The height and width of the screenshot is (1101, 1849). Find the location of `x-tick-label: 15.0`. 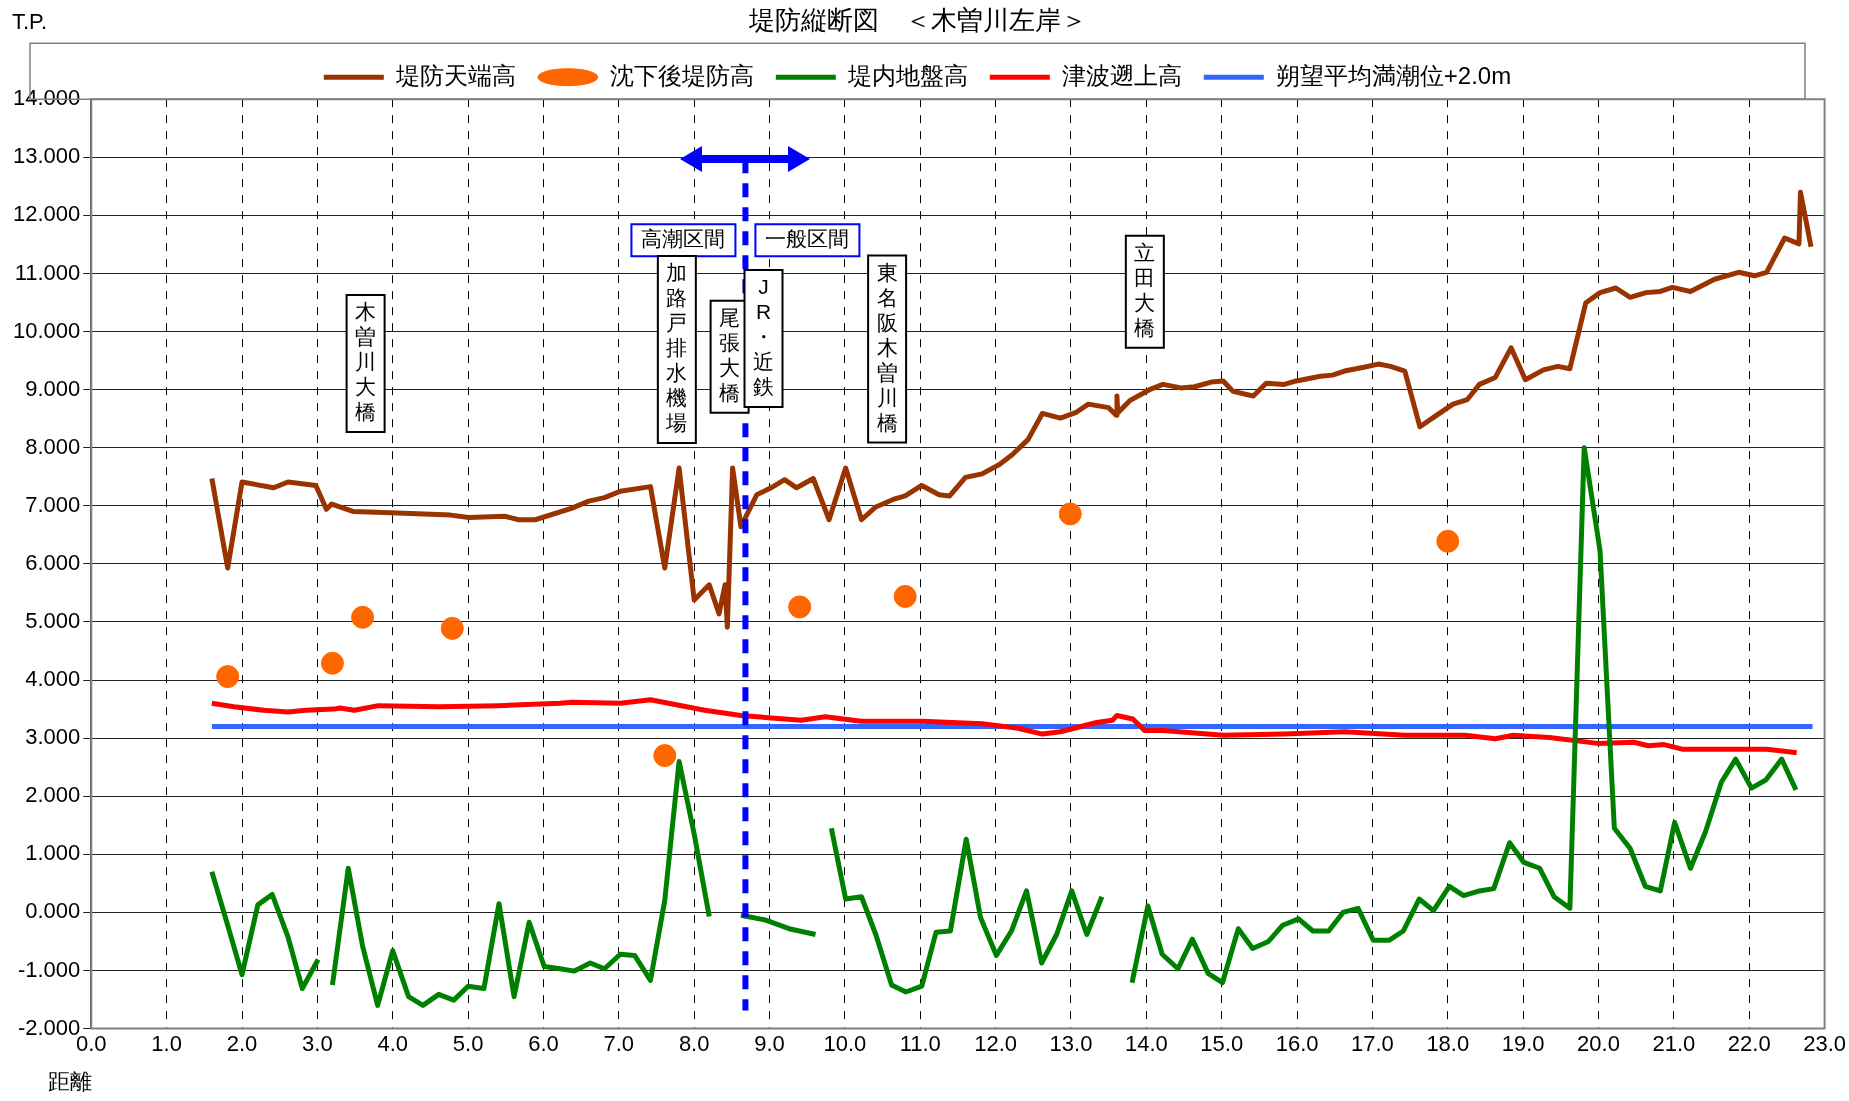

x-tick-label: 15.0 is located at coordinates (1222, 1043).